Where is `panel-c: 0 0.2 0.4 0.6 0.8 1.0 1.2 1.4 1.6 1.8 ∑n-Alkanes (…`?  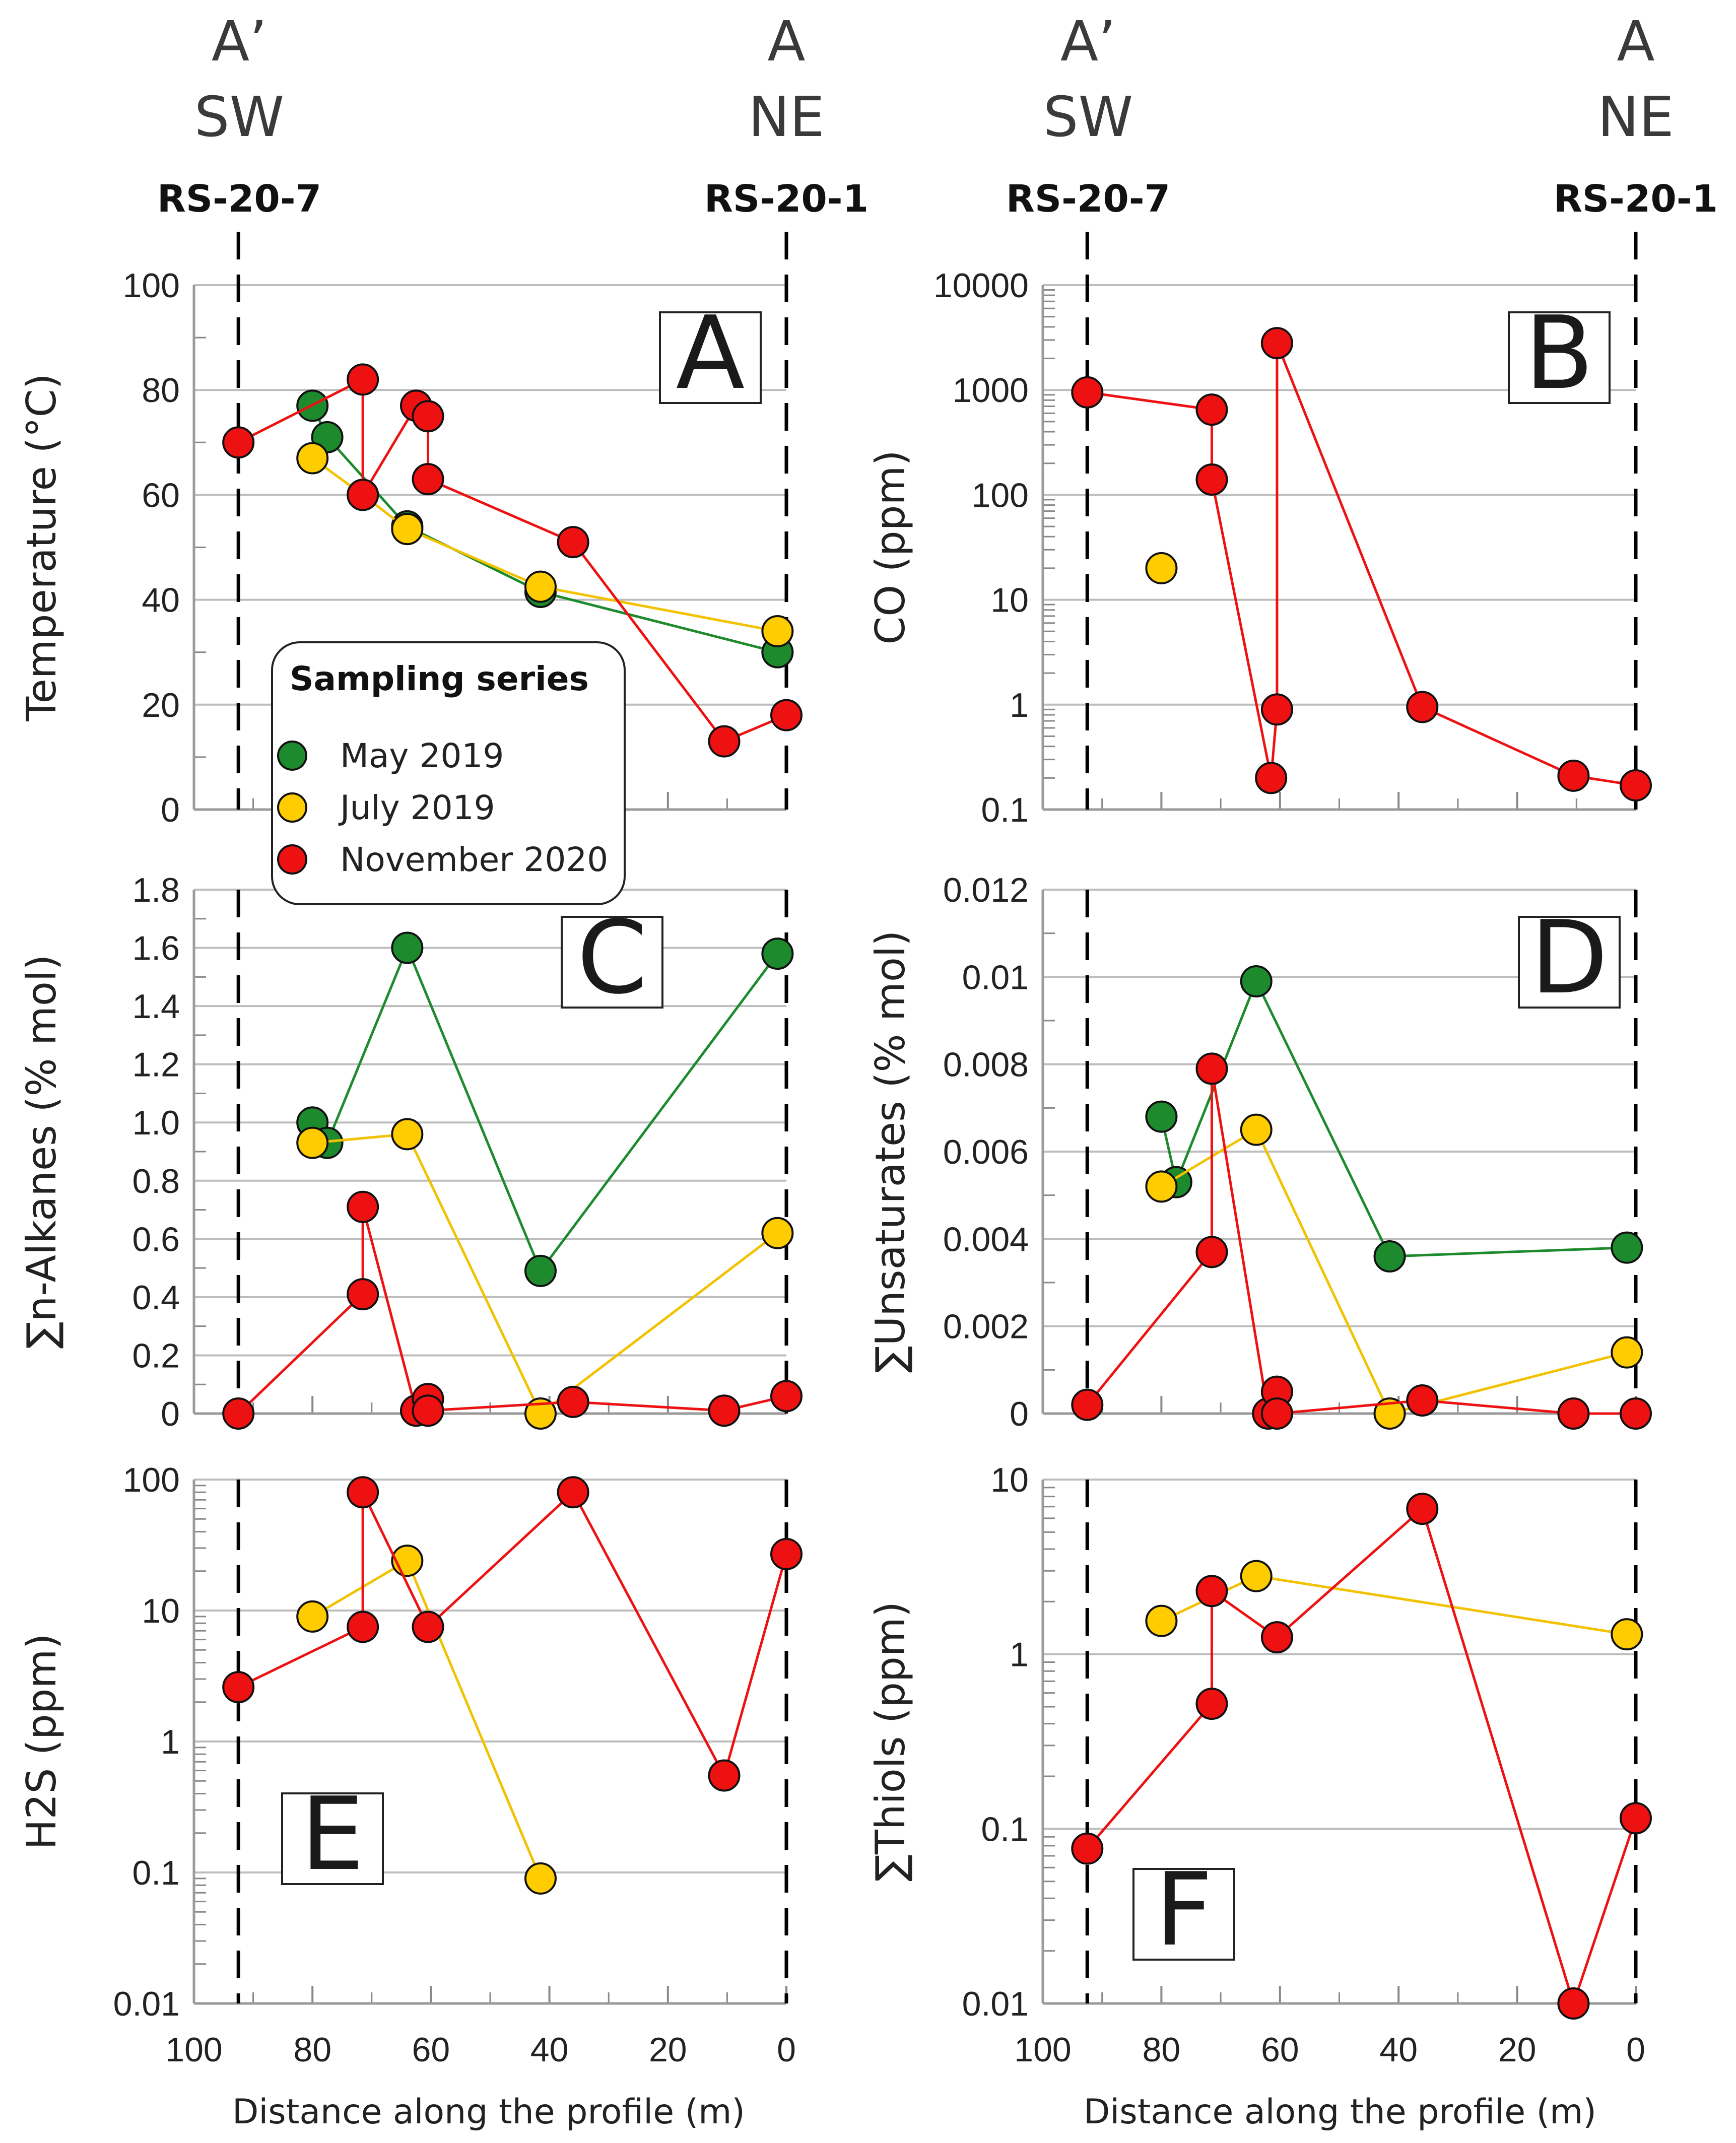
panel-c: 0 0.2 0.4 0.6 0.8 1.0 1.2 1.4 1.6 1.8 ∑n-Alkanes (… is located at coordinates (410, 1152).